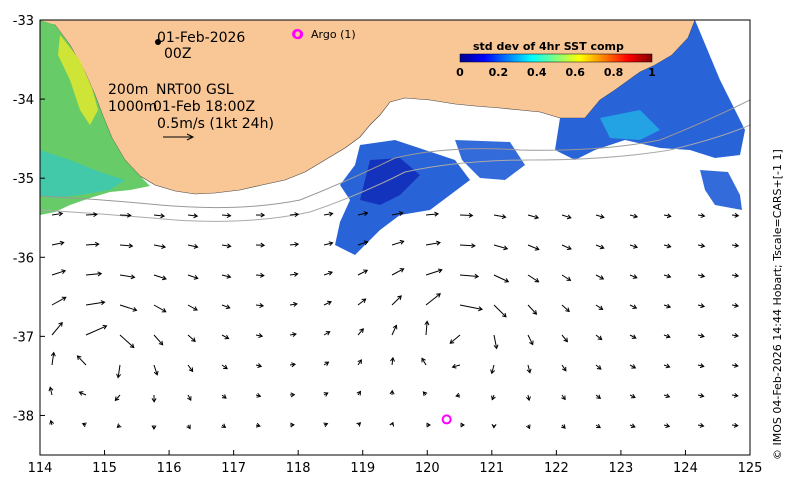  What do you see at coordinates (499, 72) in the screenshot?
I see `colorbar-tick-label: 0.2` at bounding box center [499, 72].